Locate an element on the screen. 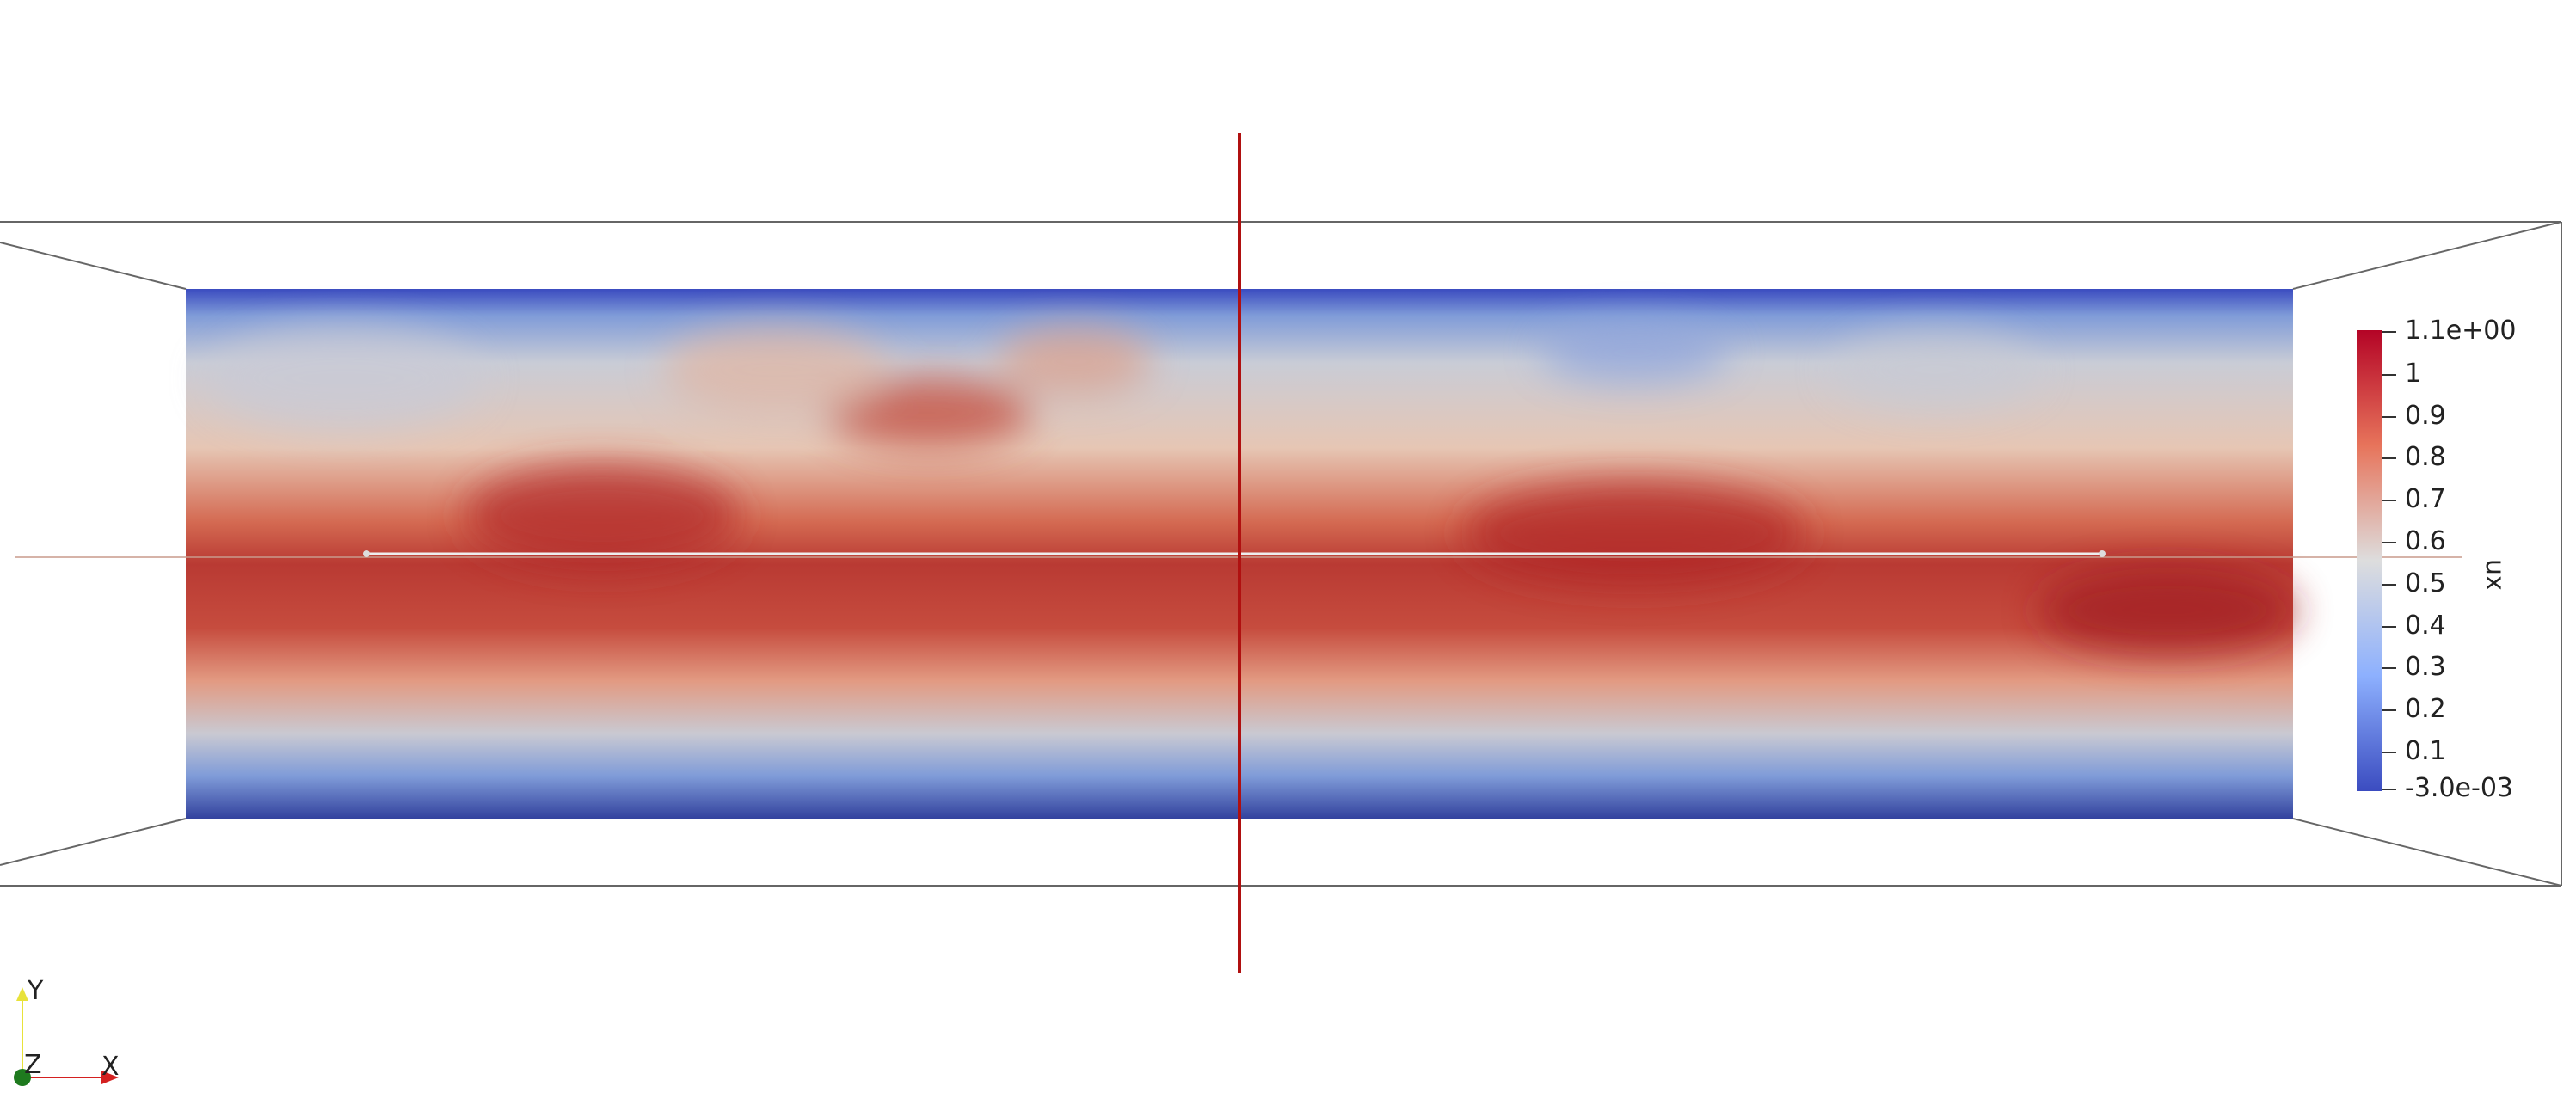 This screenshot has width=2576, height=1111. legend-tick-label: 0.7 is located at coordinates (2425, 499).